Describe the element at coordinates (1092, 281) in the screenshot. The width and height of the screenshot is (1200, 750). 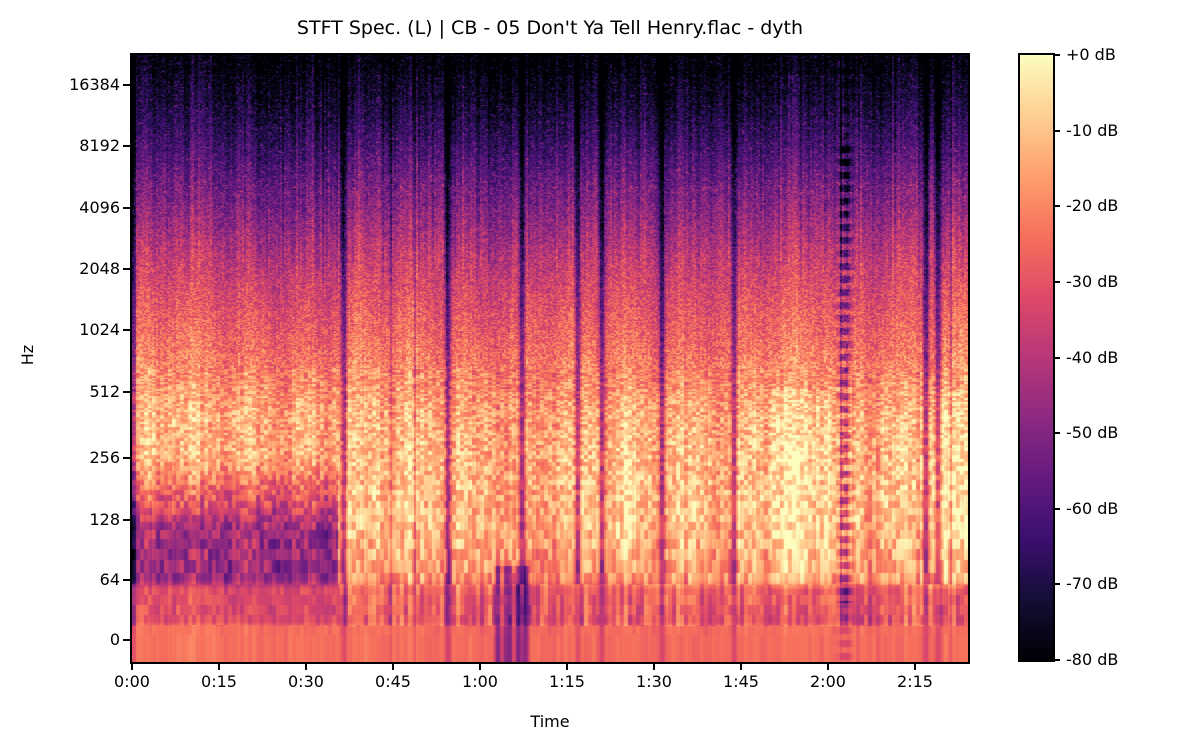
I see `colorbar-tick-label: -30 dB` at that location.